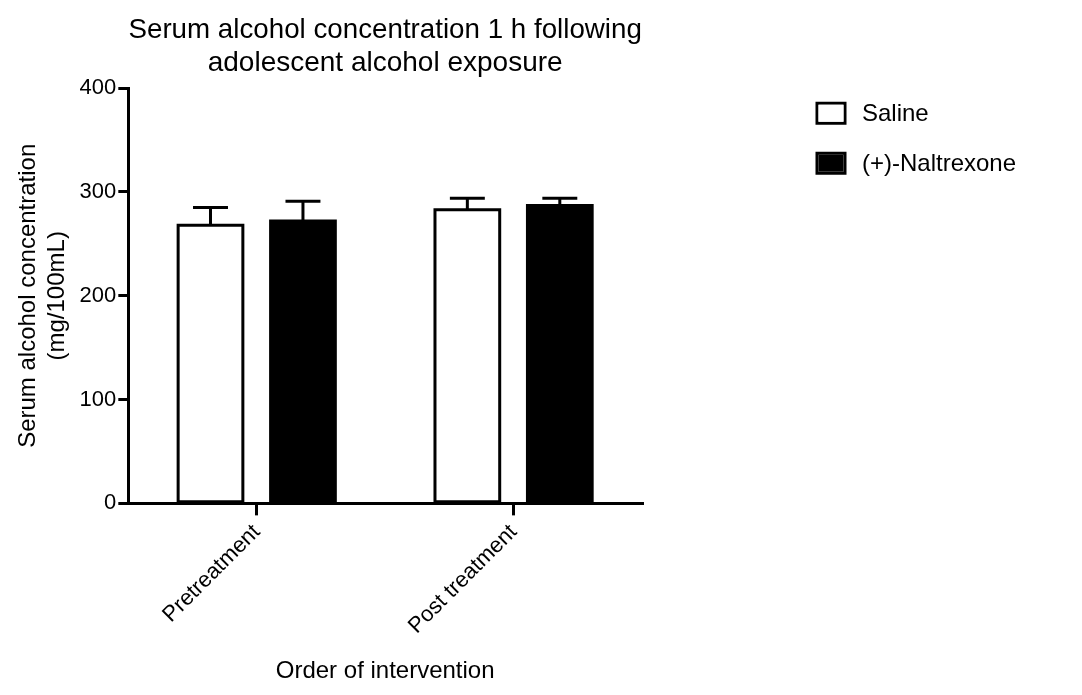  What do you see at coordinates (98, 87) in the screenshot?
I see `y-tick-label: 400` at bounding box center [98, 87].